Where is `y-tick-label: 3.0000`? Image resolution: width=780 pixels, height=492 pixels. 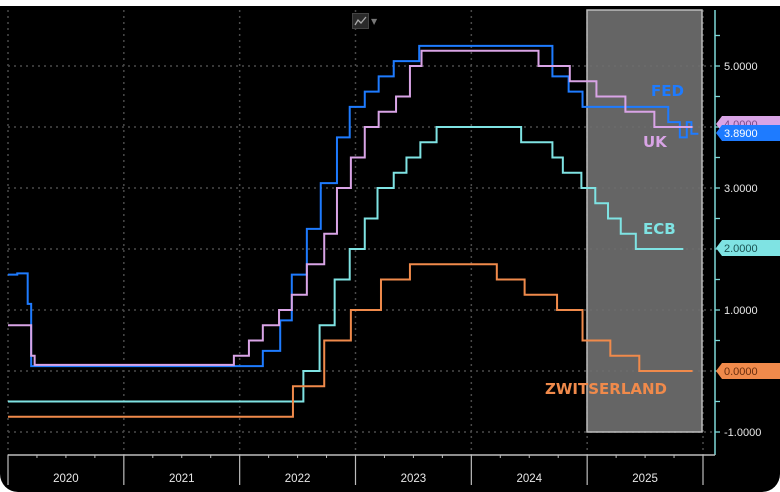 y-tick-label: 3.0000 is located at coordinates (741, 189).